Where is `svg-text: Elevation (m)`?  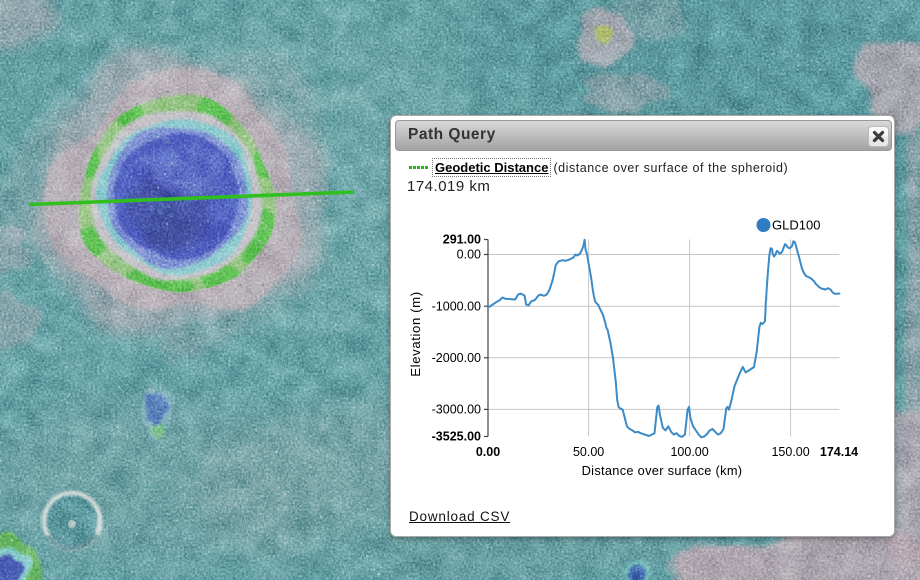
svg-text: Elevation (m) is located at coordinates (415, 333).